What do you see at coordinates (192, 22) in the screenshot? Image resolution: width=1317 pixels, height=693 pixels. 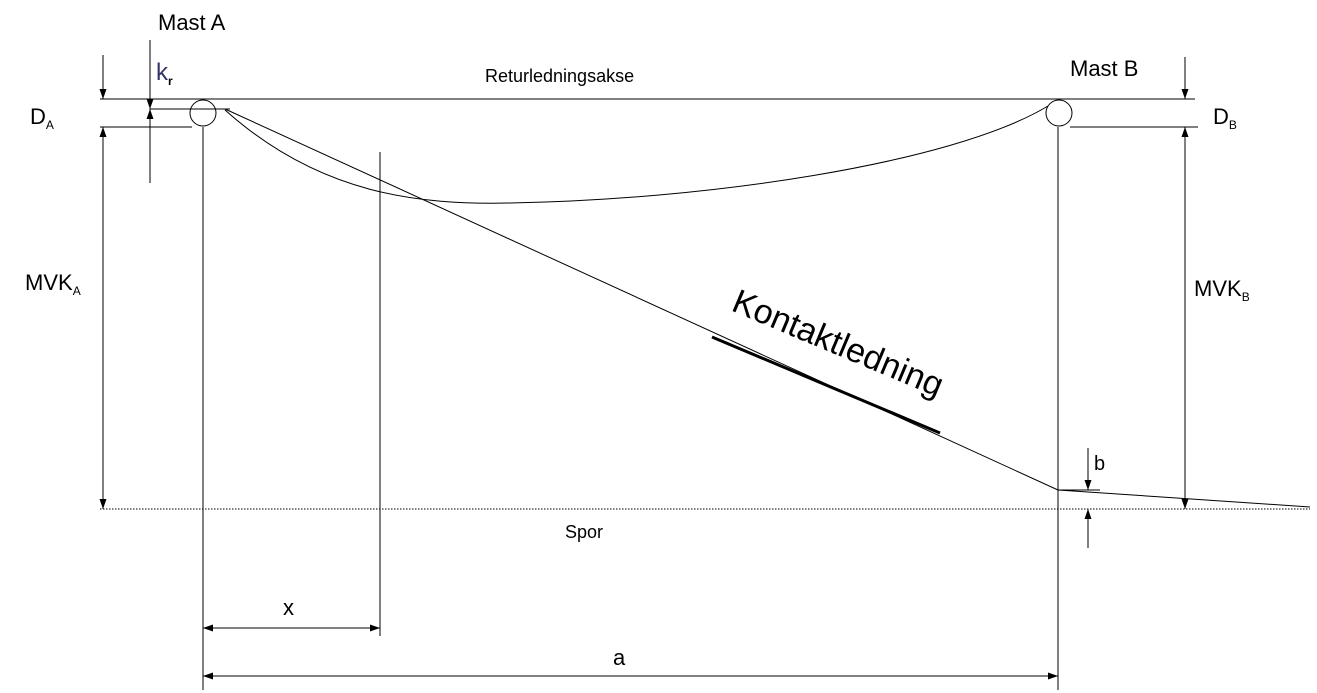 I see `mast-a-label: Mast A` at bounding box center [192, 22].